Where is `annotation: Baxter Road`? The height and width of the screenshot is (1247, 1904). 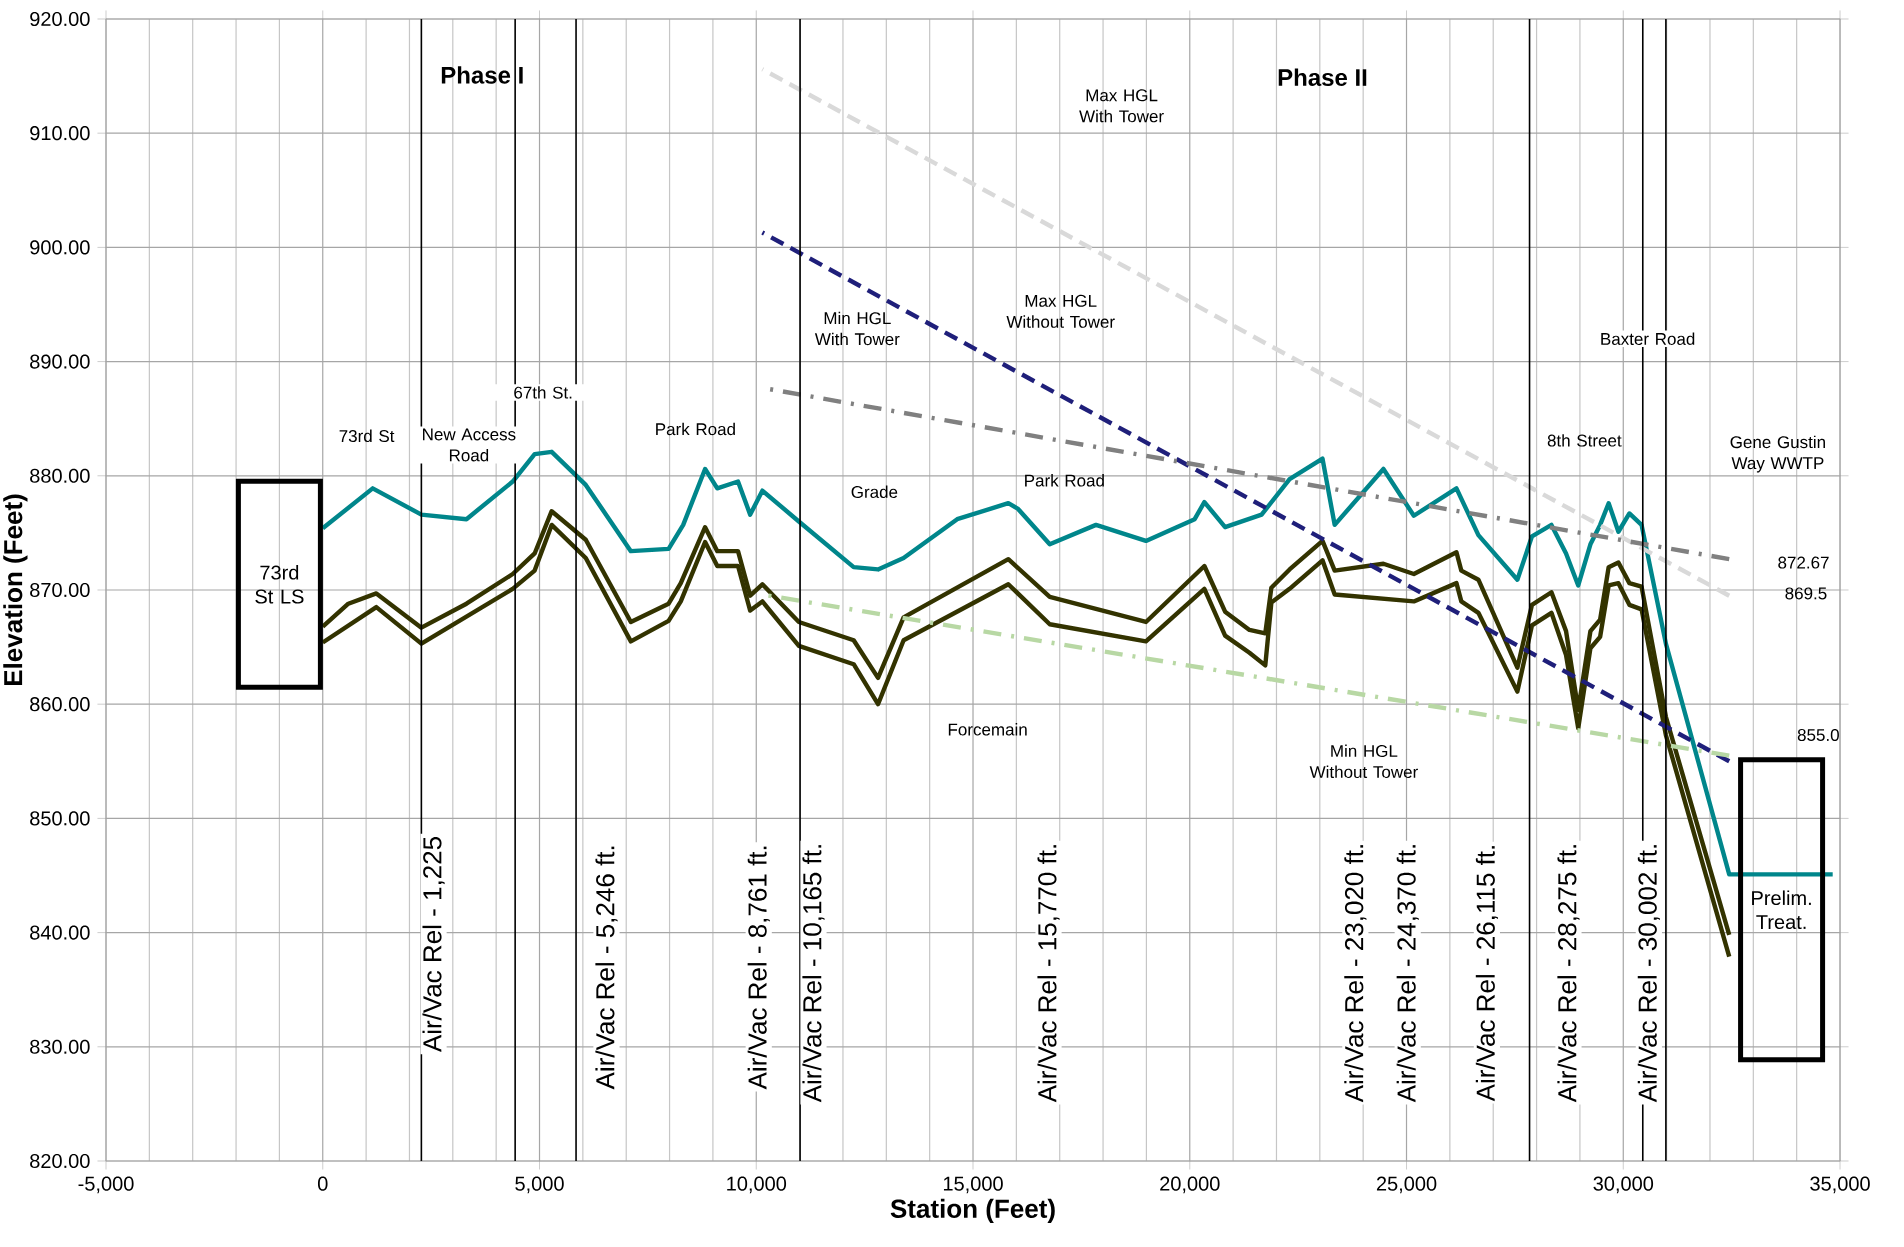 annotation: Baxter Road is located at coordinates (1648, 338).